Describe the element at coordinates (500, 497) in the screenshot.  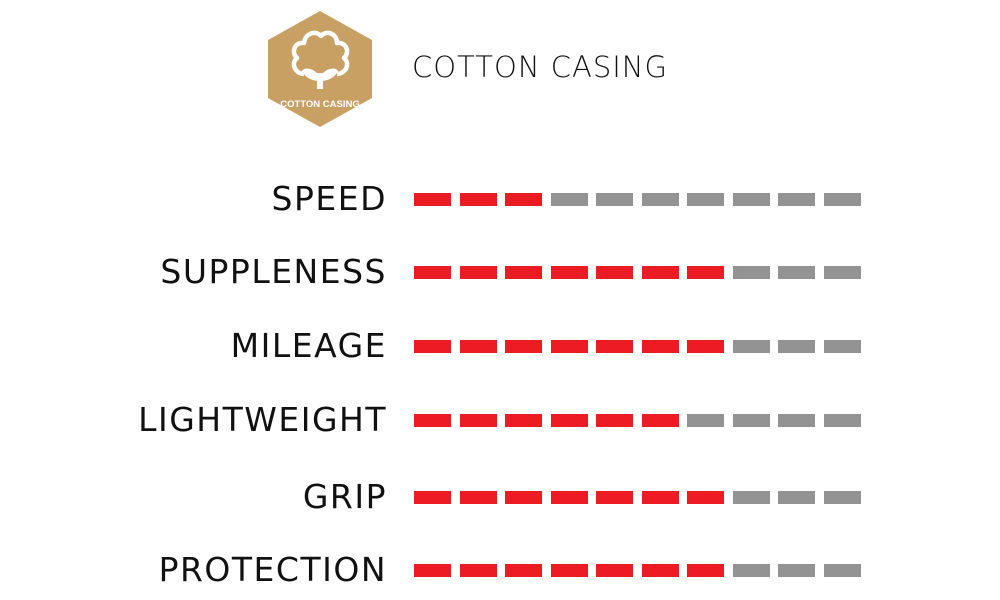
I see `rating-row: GRIP` at that location.